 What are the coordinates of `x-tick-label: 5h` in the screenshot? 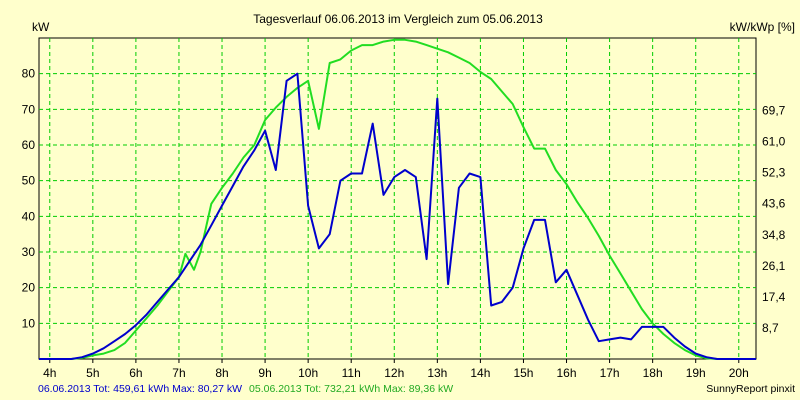 It's located at (92, 373).